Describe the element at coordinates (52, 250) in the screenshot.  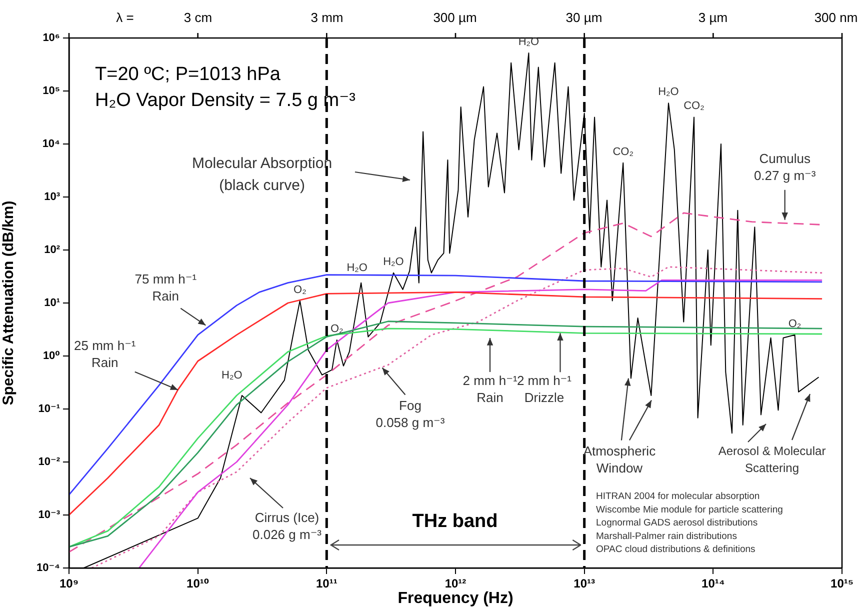
I see `y-tick-label: 10²` at that location.